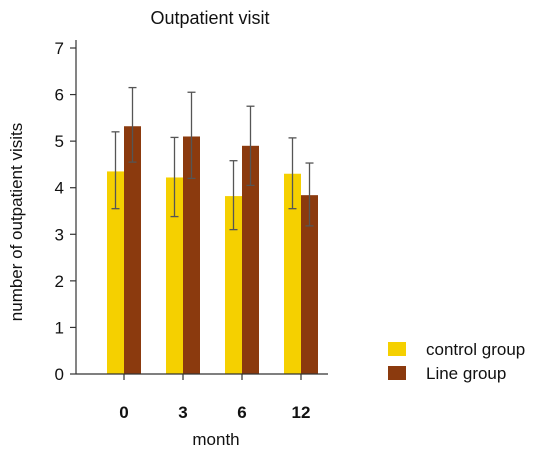 Image resolution: width=550 pixels, height=452 pixels. I want to click on legend-label: control group, so click(475, 349).